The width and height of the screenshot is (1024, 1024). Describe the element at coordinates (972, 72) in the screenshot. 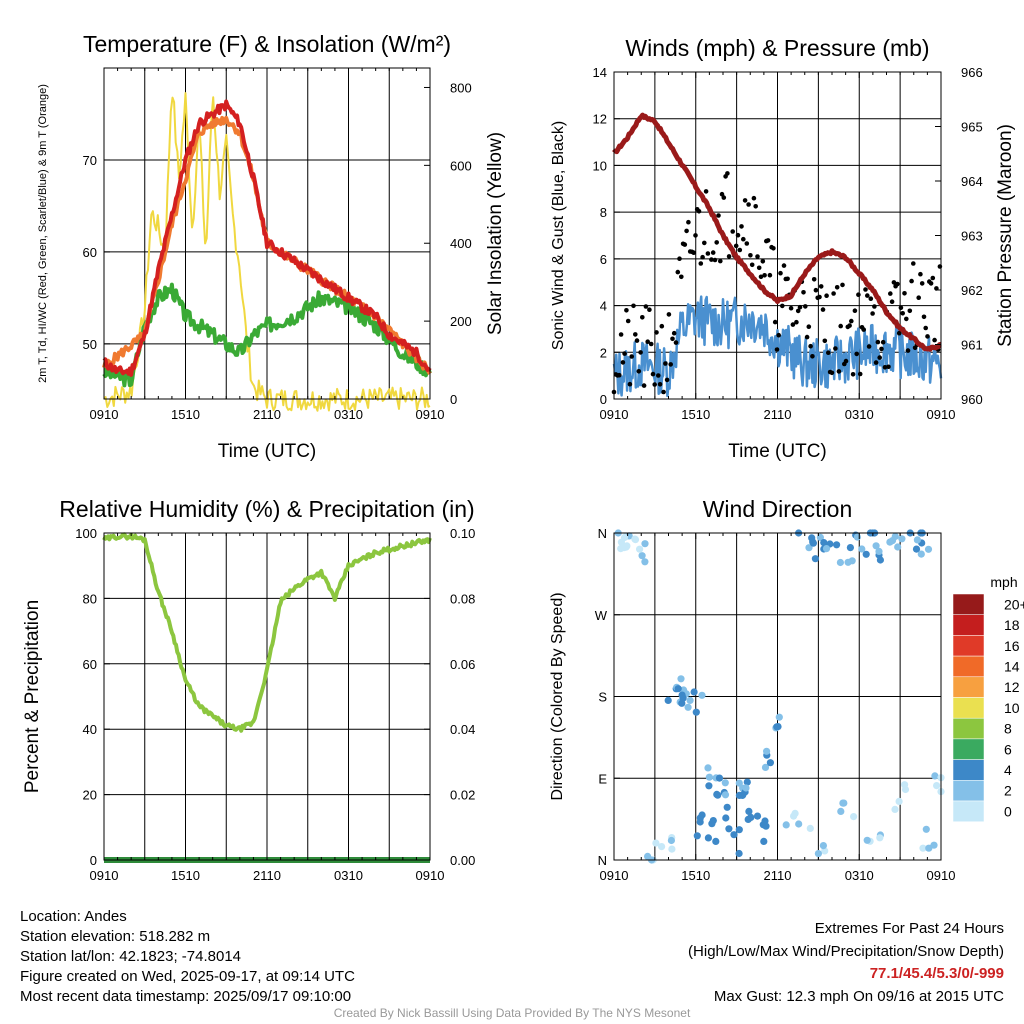

I see `y2-tick-label: 966` at that location.